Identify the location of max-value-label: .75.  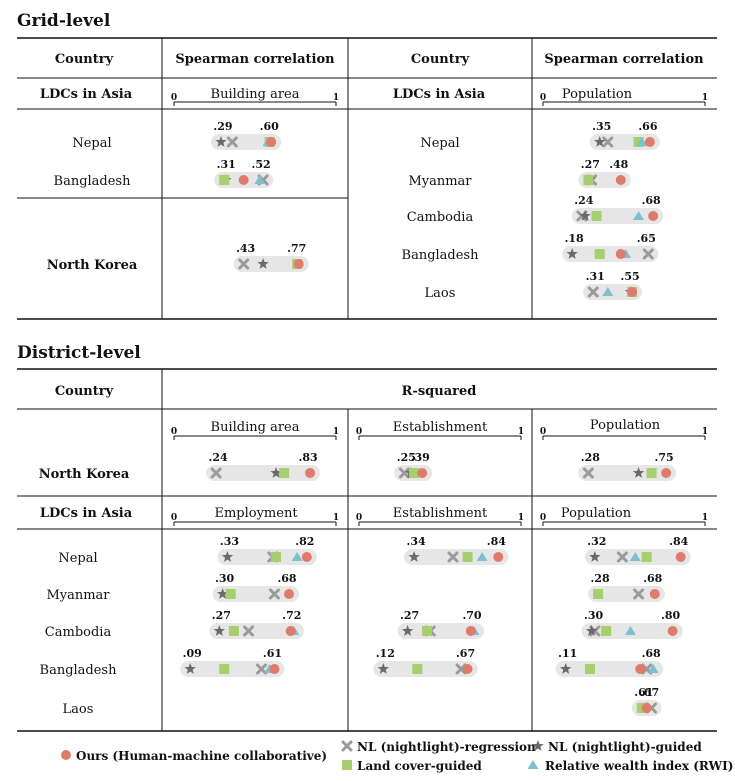
(664, 457).